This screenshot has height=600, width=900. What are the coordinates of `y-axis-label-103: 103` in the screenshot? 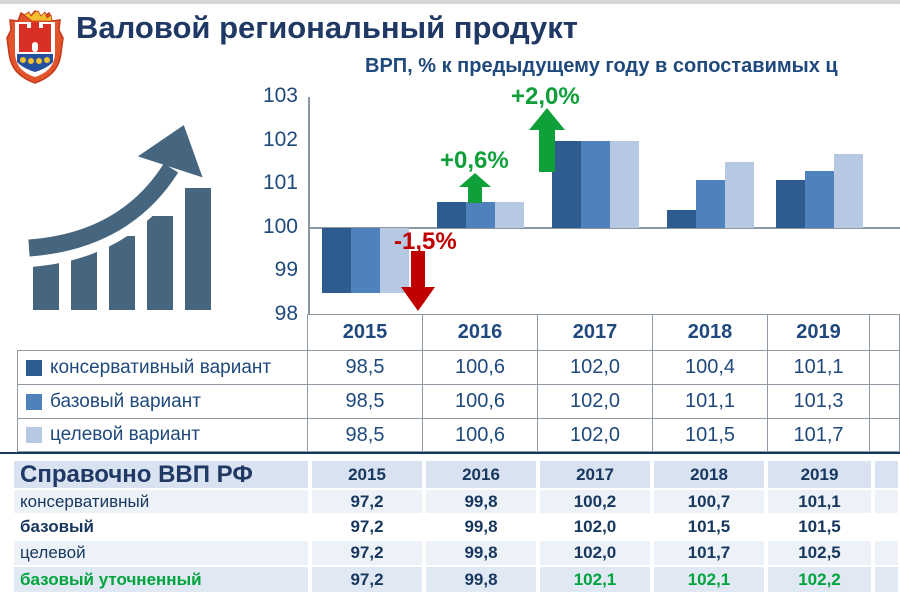 It's located at (280, 95).